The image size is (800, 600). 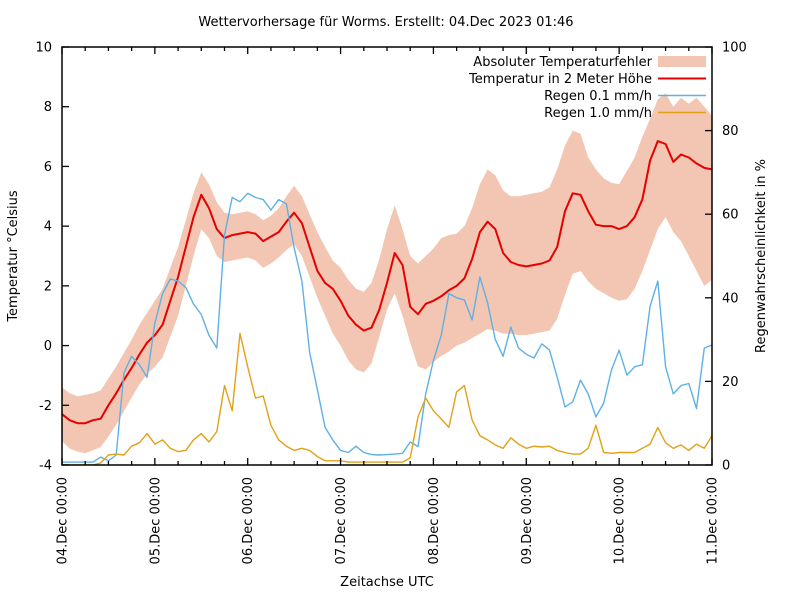 What do you see at coordinates (620, 520) in the screenshot?
I see `x-tick-label: 10.Dec 00:00` at bounding box center [620, 520].